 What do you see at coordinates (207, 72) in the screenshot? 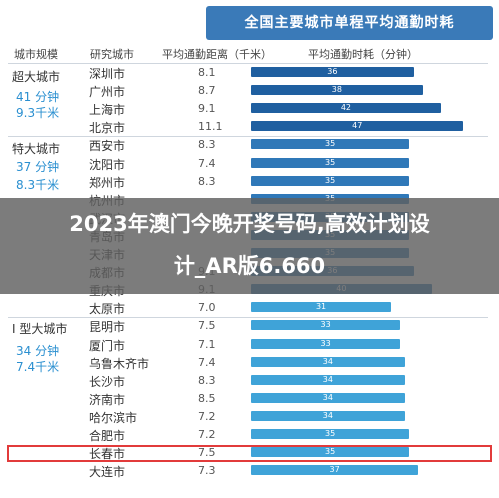
I see `distance-value: 8.1` at bounding box center [207, 72].